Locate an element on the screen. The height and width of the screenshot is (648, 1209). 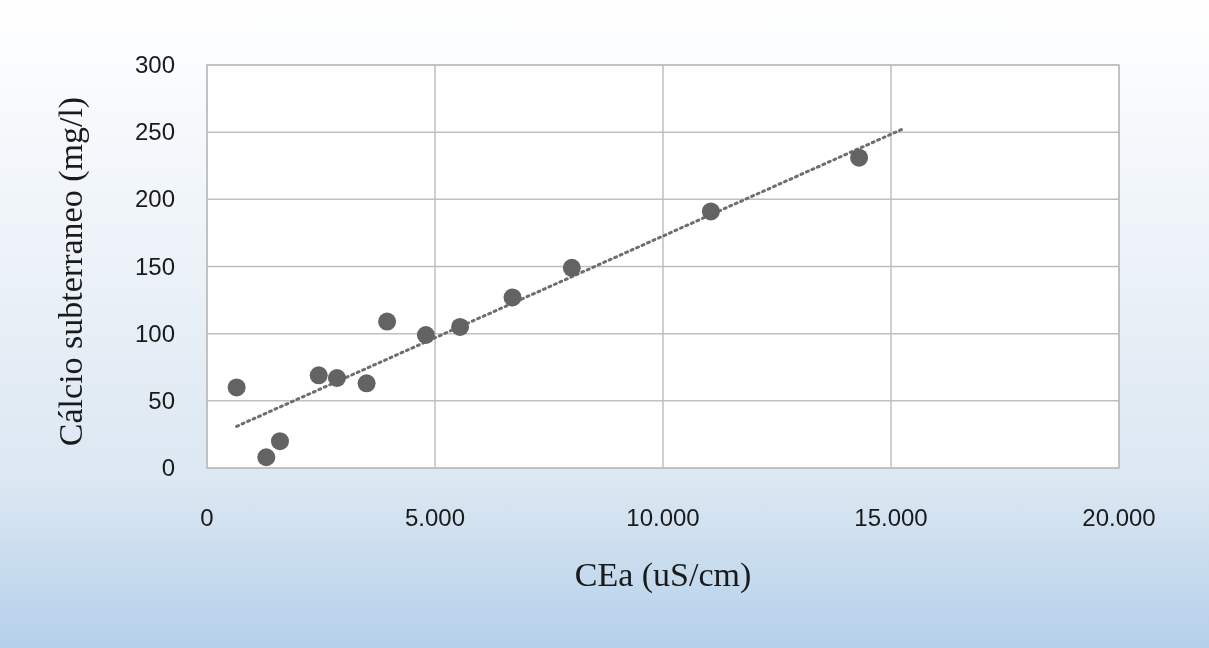
y-tick-label: 250 is located at coordinates (154, 132).